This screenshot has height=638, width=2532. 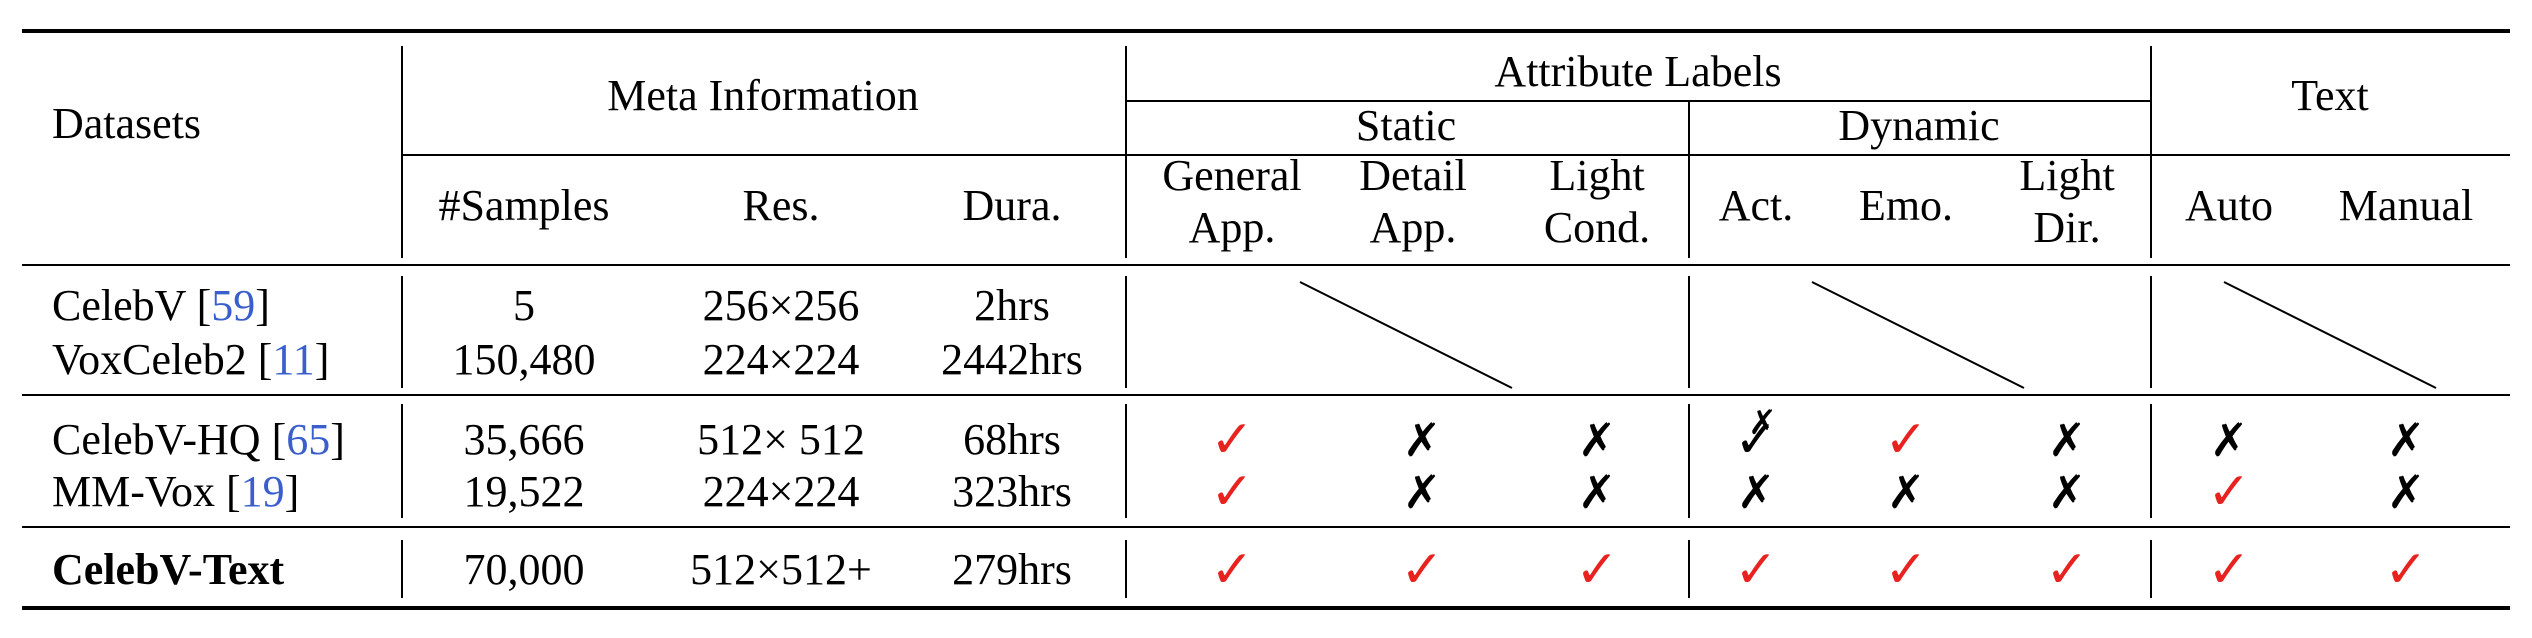 What do you see at coordinates (162, 439) in the screenshot?
I see `dataset-name: CelebV-HQ` at bounding box center [162, 439].